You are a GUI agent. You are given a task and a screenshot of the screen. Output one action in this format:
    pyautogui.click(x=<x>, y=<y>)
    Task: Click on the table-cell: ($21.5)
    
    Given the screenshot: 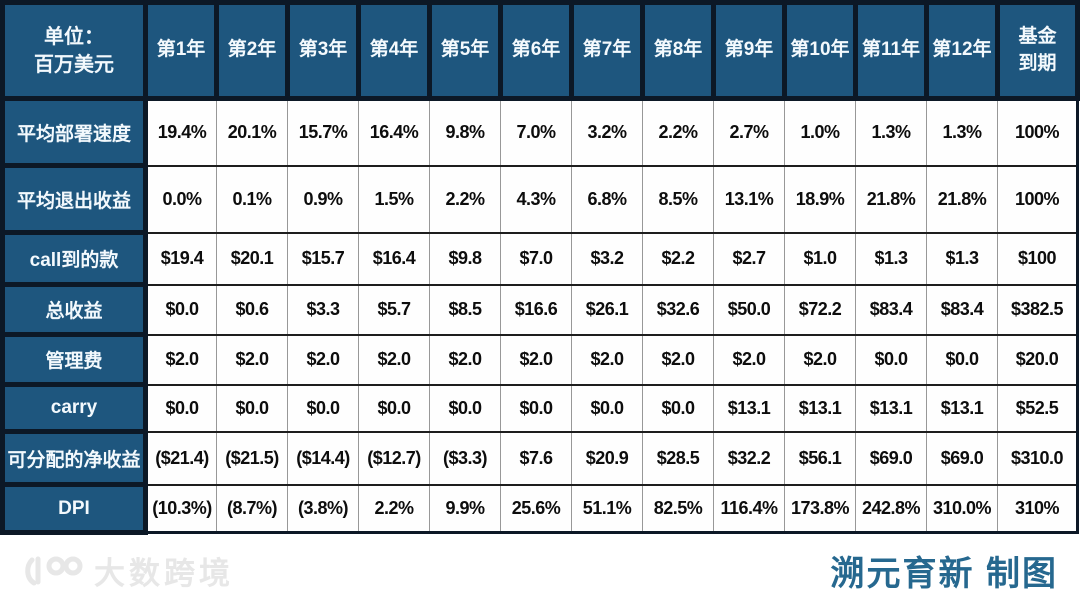 What is the action you would take?
    pyautogui.click(x=252, y=458)
    